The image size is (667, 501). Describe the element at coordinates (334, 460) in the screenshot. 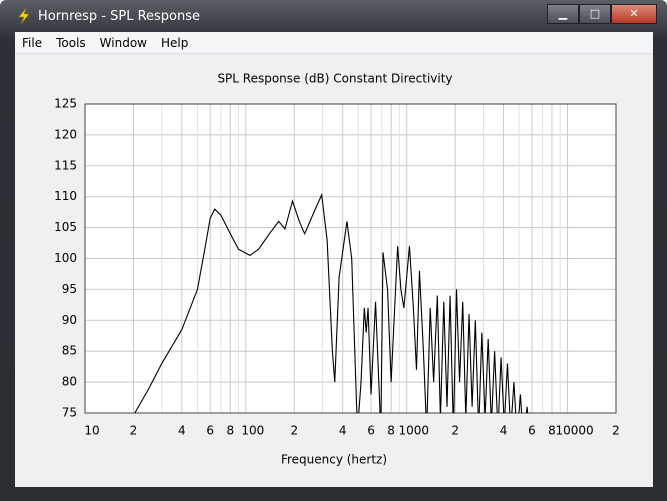

I see `x-axis-label: Frequency (hertz)` at that location.